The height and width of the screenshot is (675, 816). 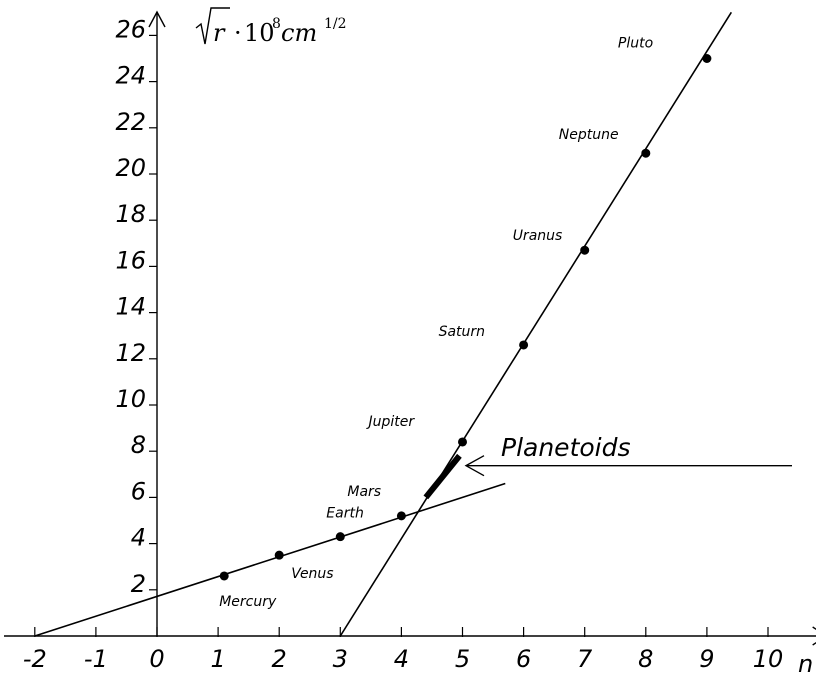 I want to click on y-tick-label: 22, so click(x=130, y=122).